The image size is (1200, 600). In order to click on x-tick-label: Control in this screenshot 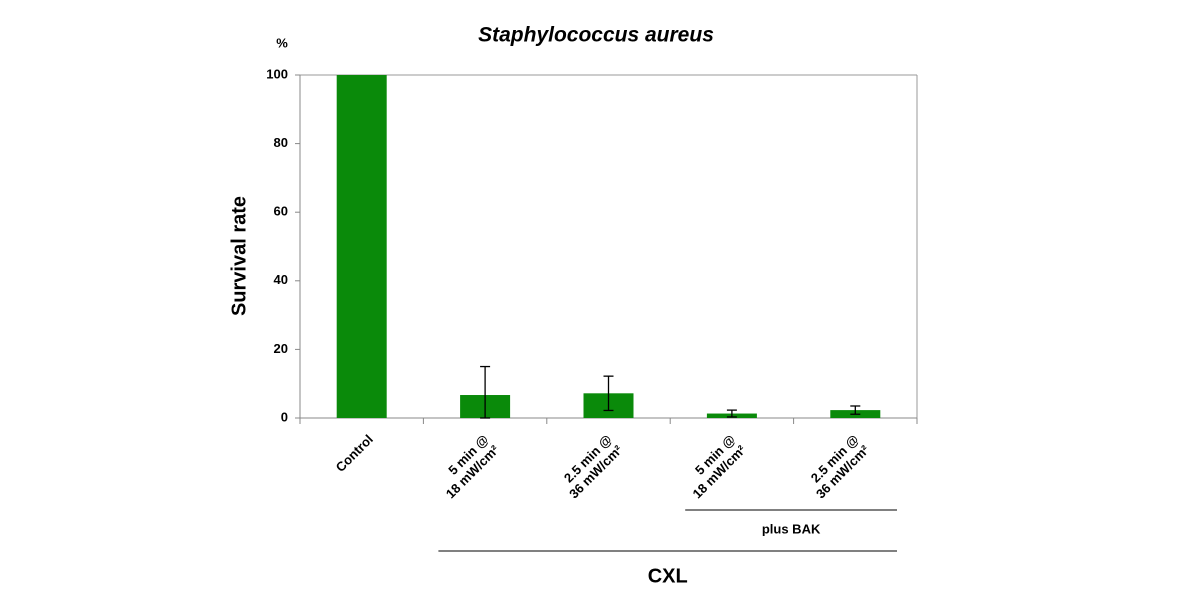, I will do `click(354, 453)`.